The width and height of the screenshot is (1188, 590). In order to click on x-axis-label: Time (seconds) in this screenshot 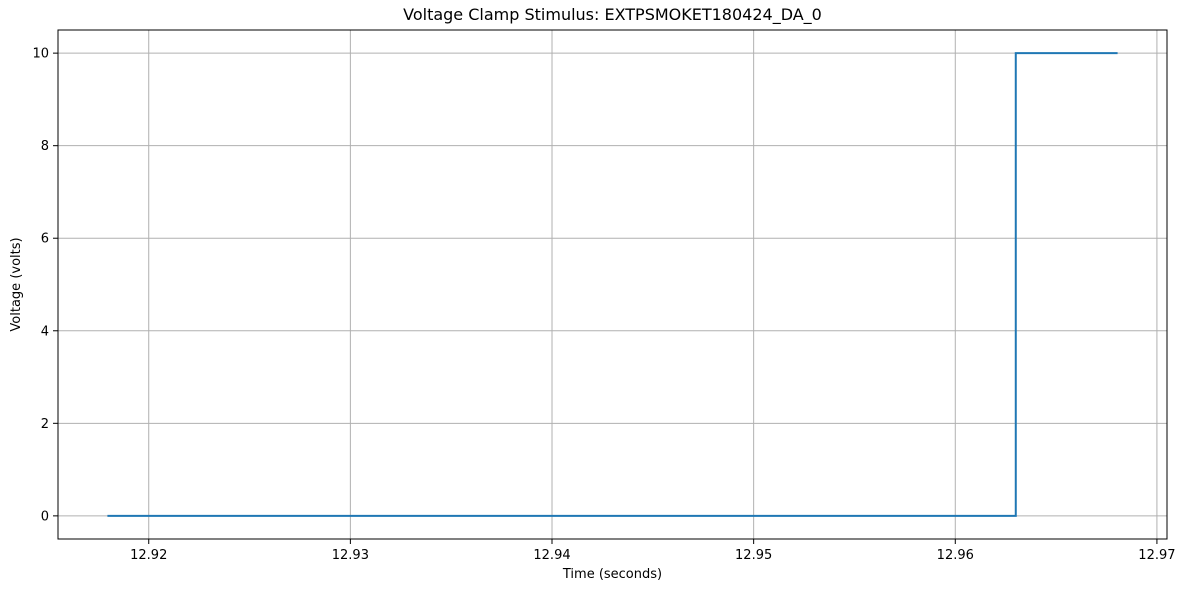, I will do `click(612, 574)`.